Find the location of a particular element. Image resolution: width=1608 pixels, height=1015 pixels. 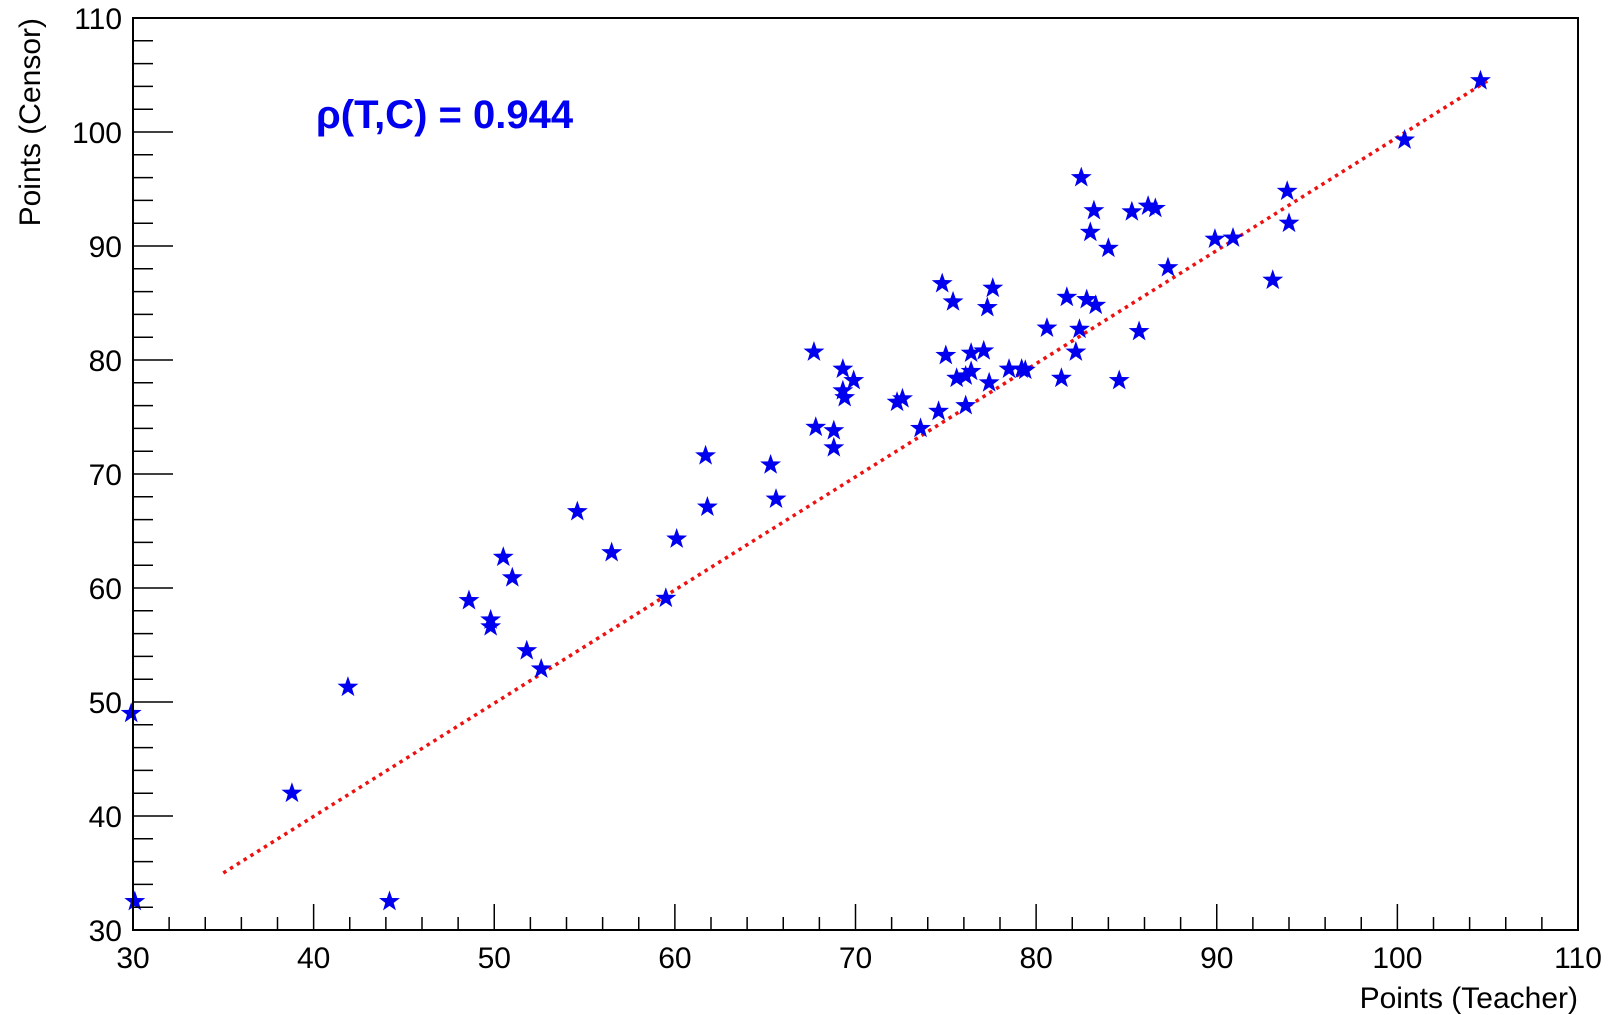

x-tick-label: 110 is located at coordinates (1578, 958).